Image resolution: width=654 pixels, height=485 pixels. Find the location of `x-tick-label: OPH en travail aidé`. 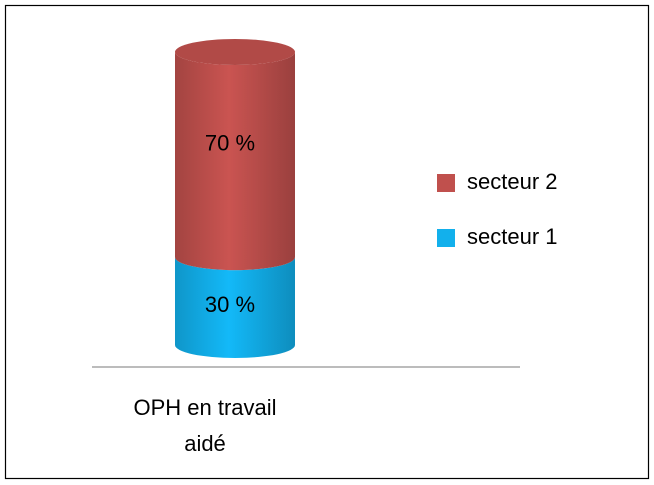

x-tick-label: OPH en travail aidé is located at coordinates (205, 425).